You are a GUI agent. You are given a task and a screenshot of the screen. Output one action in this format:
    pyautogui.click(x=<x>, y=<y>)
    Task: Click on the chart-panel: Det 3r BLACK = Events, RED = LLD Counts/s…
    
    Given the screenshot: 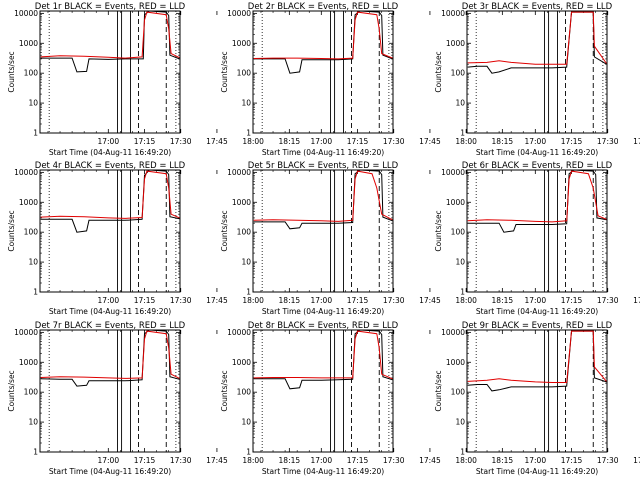 What is the action you would take?
    pyautogui.click(x=537, y=79)
    